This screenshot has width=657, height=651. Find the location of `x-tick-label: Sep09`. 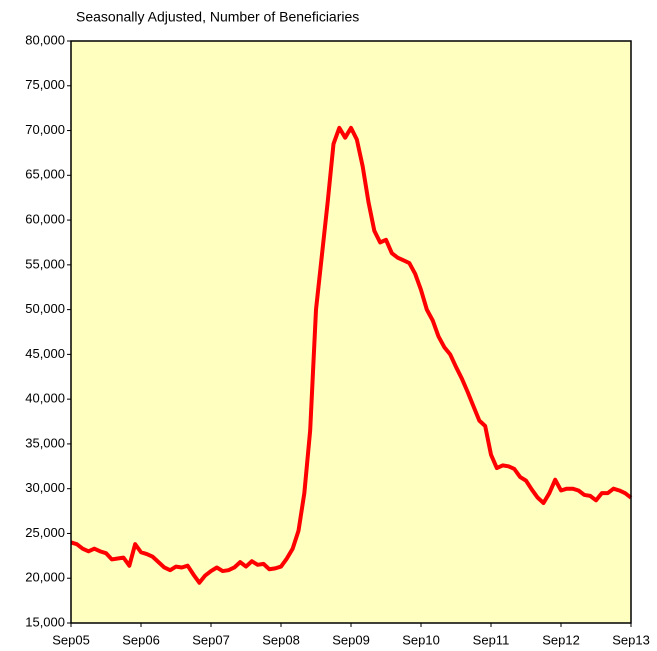

x-tick-label: Sep09 is located at coordinates (351, 639).